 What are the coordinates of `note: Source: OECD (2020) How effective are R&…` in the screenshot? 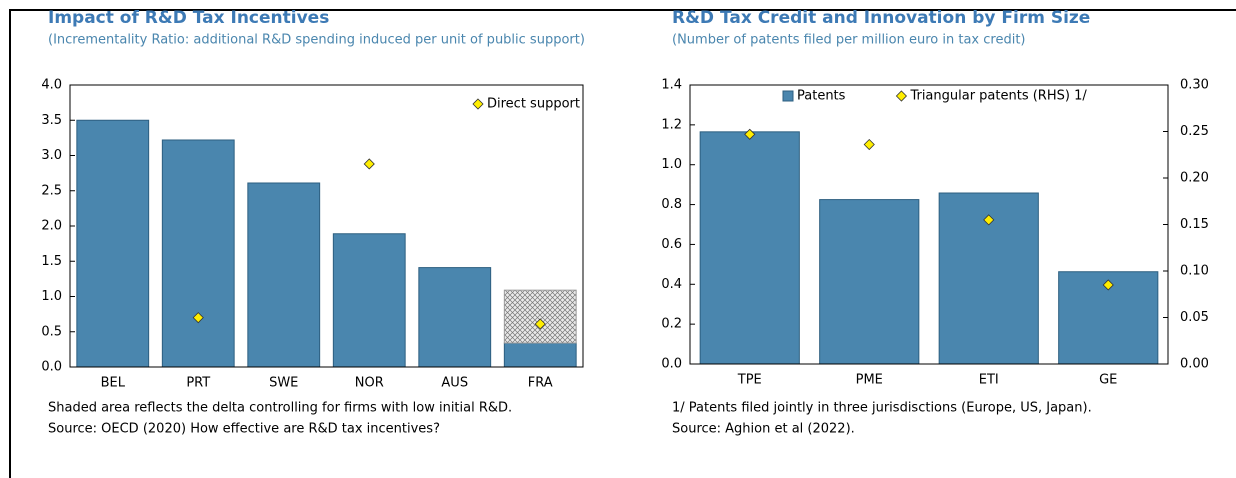 It's located at (244, 429).